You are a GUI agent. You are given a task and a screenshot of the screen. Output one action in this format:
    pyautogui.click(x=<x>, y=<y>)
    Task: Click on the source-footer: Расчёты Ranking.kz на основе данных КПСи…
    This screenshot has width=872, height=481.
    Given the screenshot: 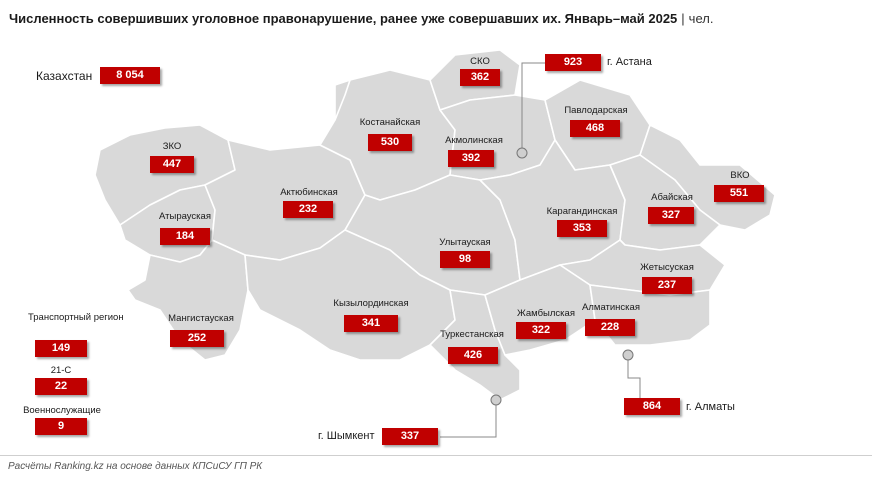 What is the action you would take?
    pyautogui.click(x=135, y=466)
    